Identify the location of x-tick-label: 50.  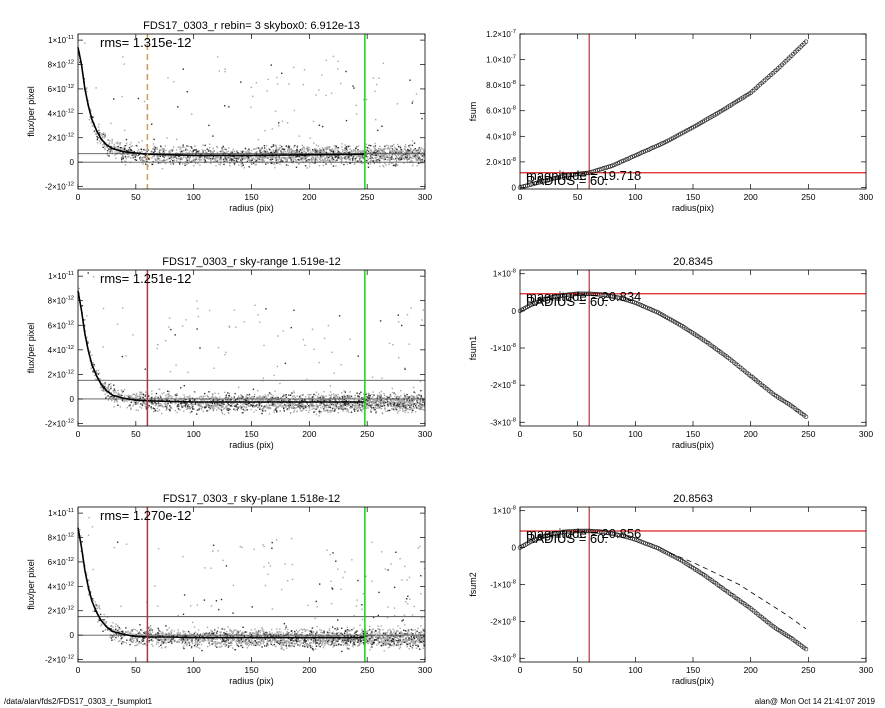
(136, 197).